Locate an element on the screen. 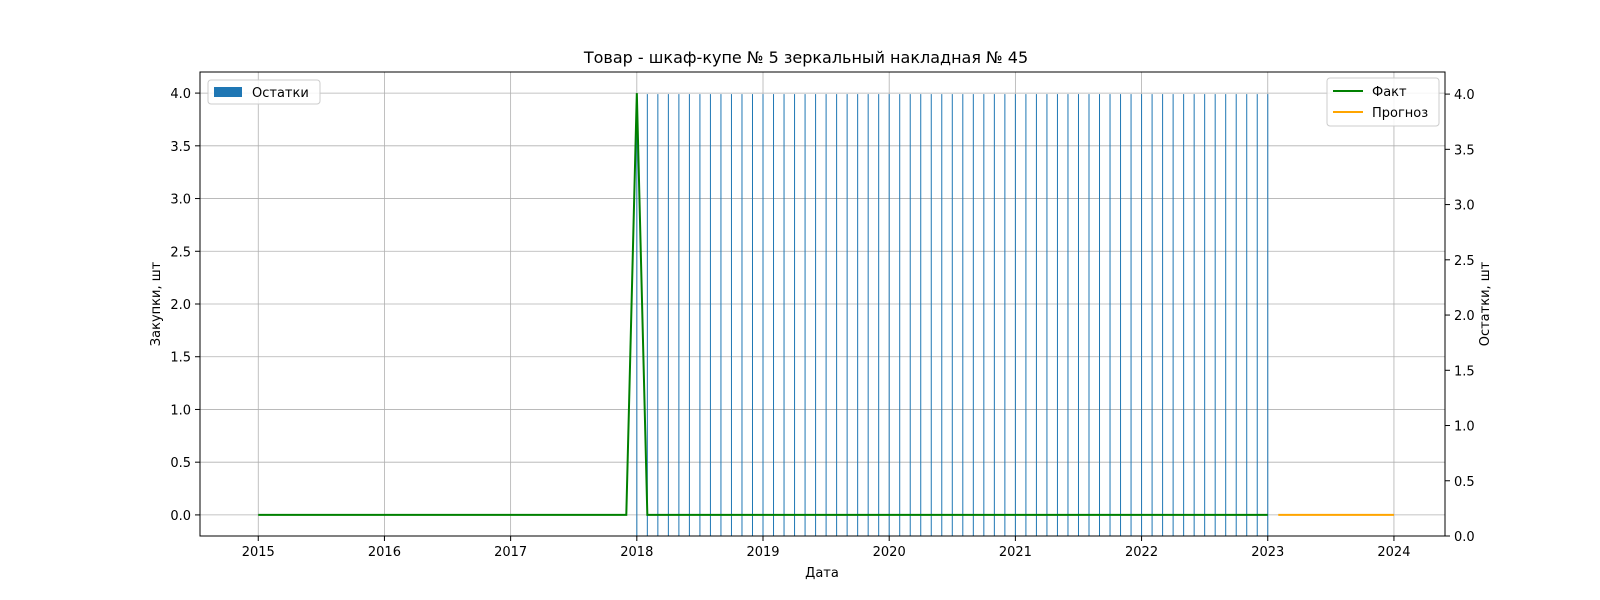  x-tick-label: 2023 is located at coordinates (1267, 552).